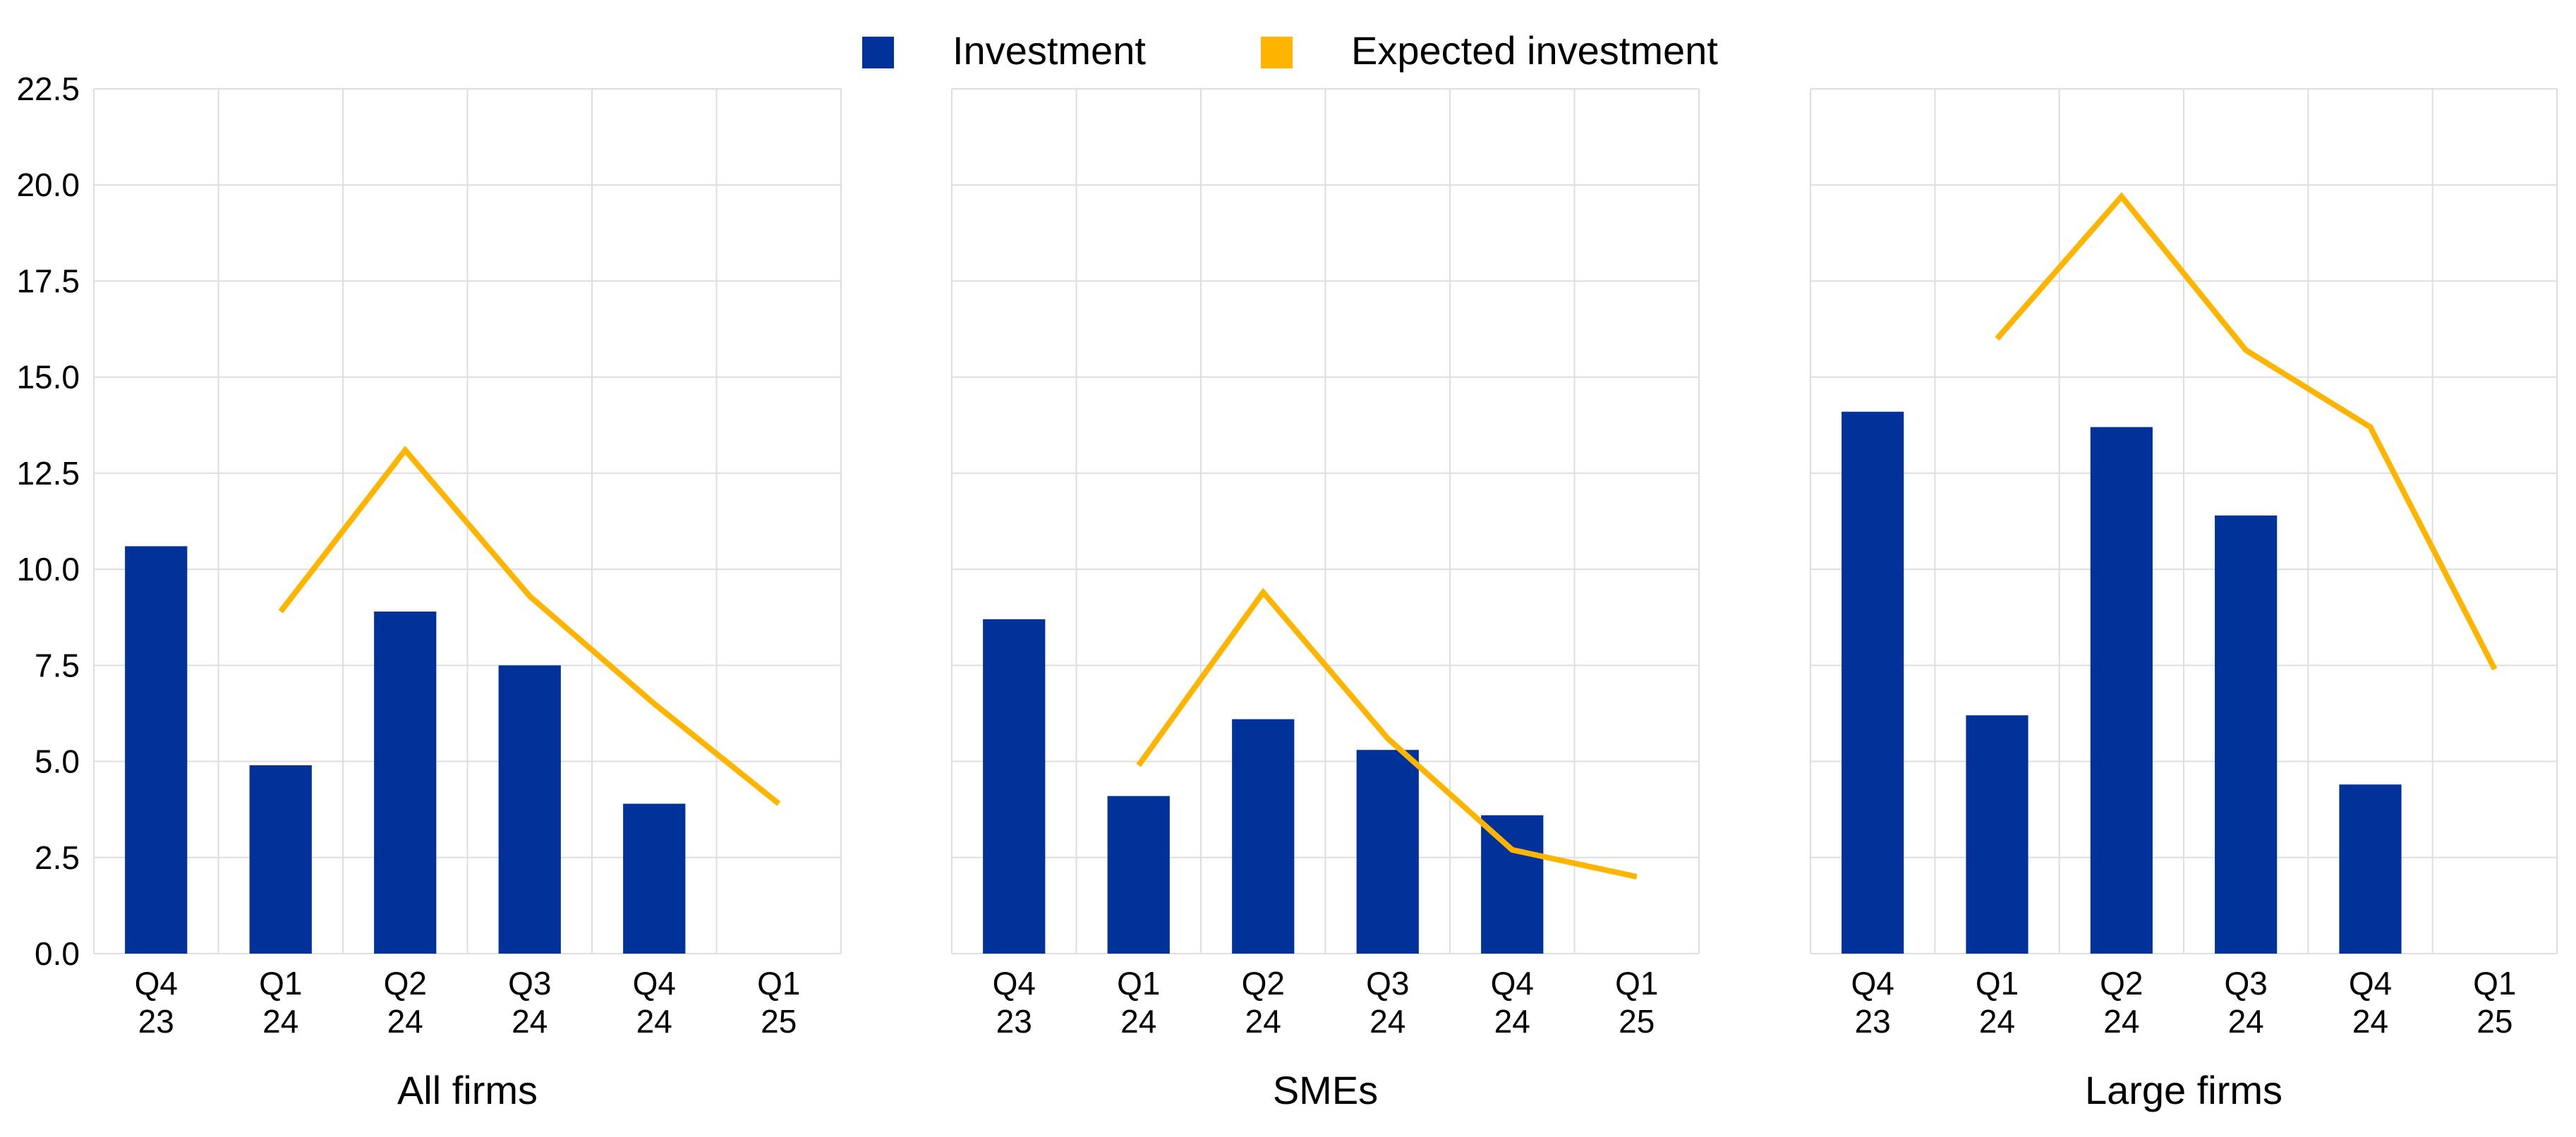 This screenshot has height=1137, width=2576. I want to click on panel-title: SMEs, so click(1326, 1090).